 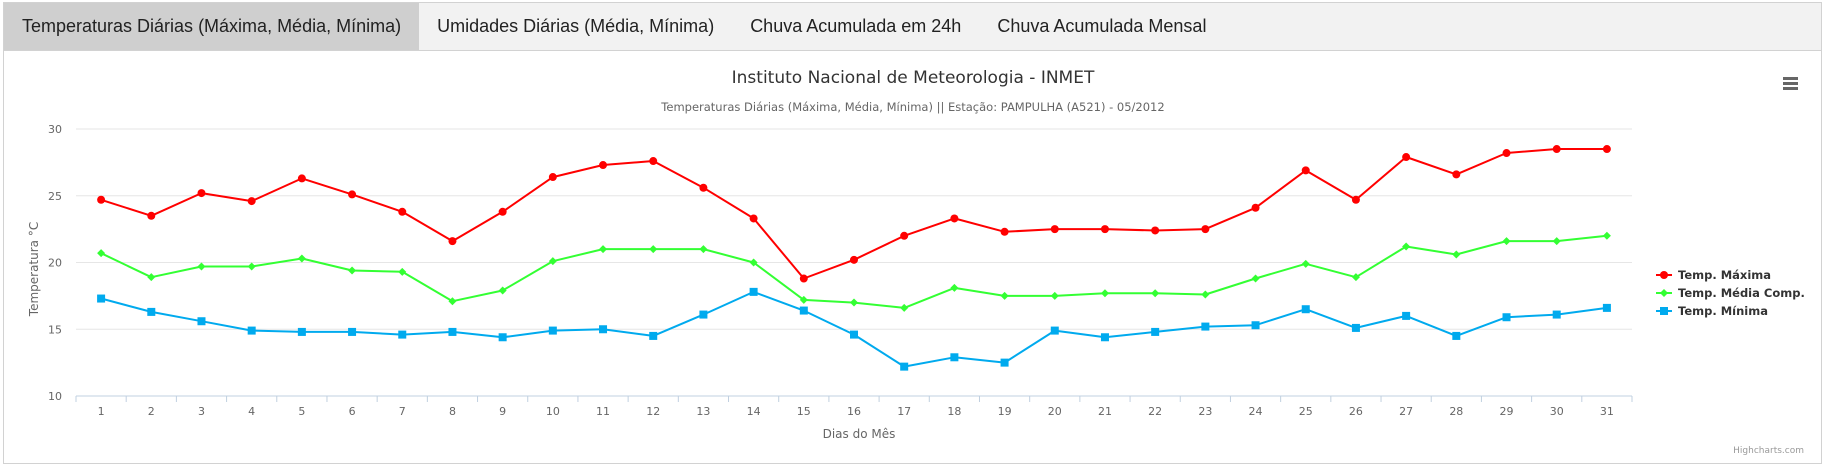 I want to click on hamburger-menu-icon, so click(x=1791, y=85).